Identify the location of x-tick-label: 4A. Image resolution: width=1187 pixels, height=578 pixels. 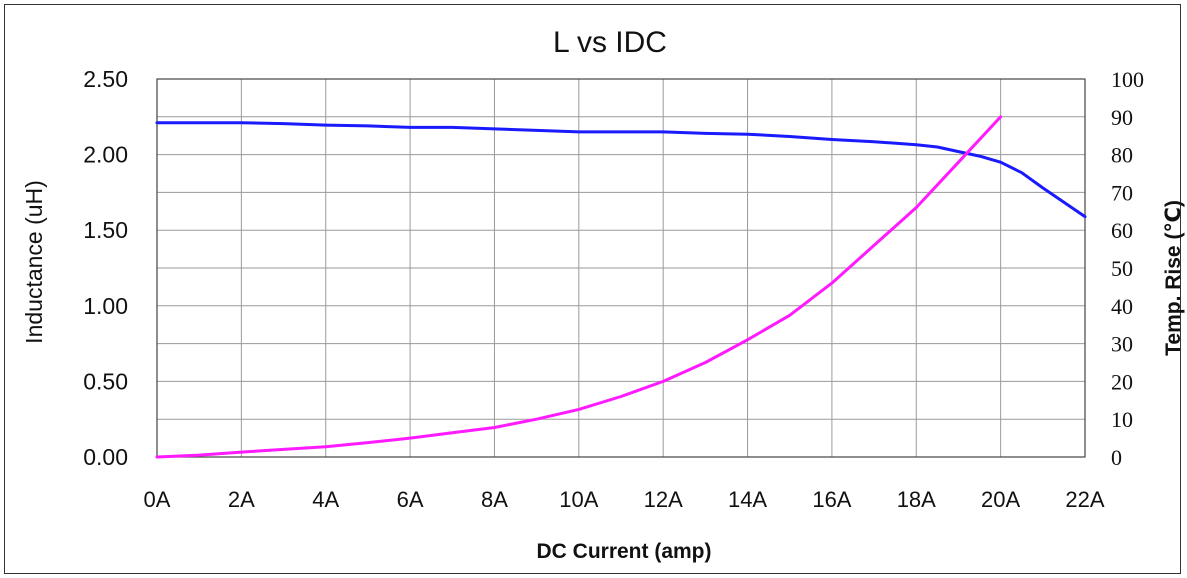
(325, 499).